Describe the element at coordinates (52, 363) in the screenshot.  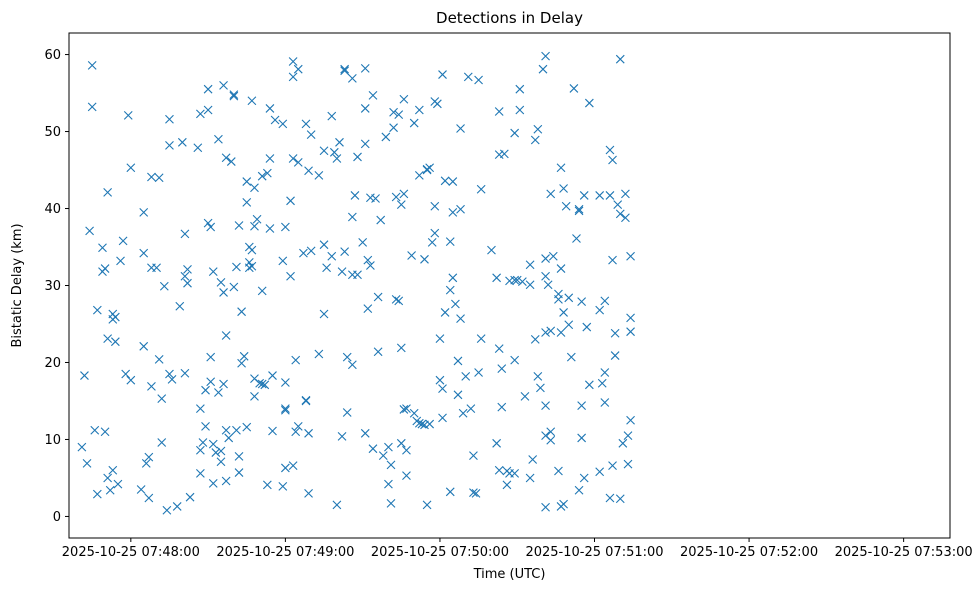
I see `y-tick-label: 20` at that location.